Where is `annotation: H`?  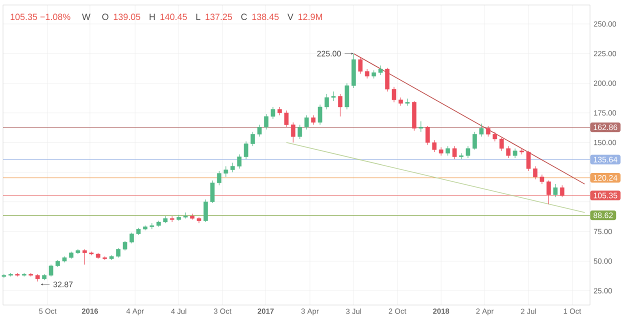 annotation: H is located at coordinates (152, 17).